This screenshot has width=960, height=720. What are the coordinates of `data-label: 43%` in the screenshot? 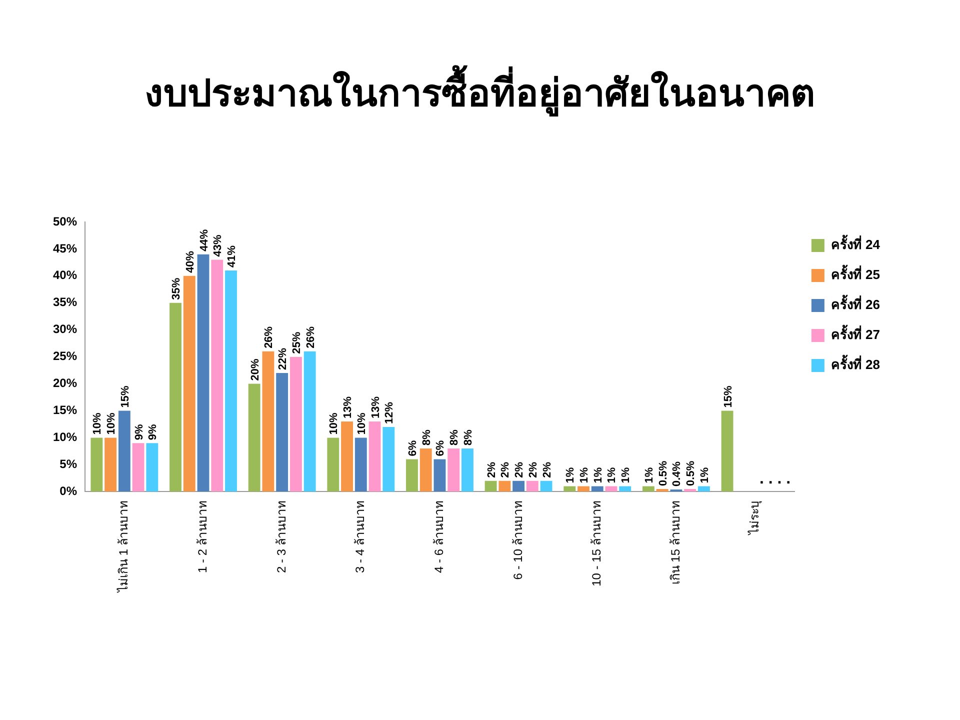 It's located at (218, 245).